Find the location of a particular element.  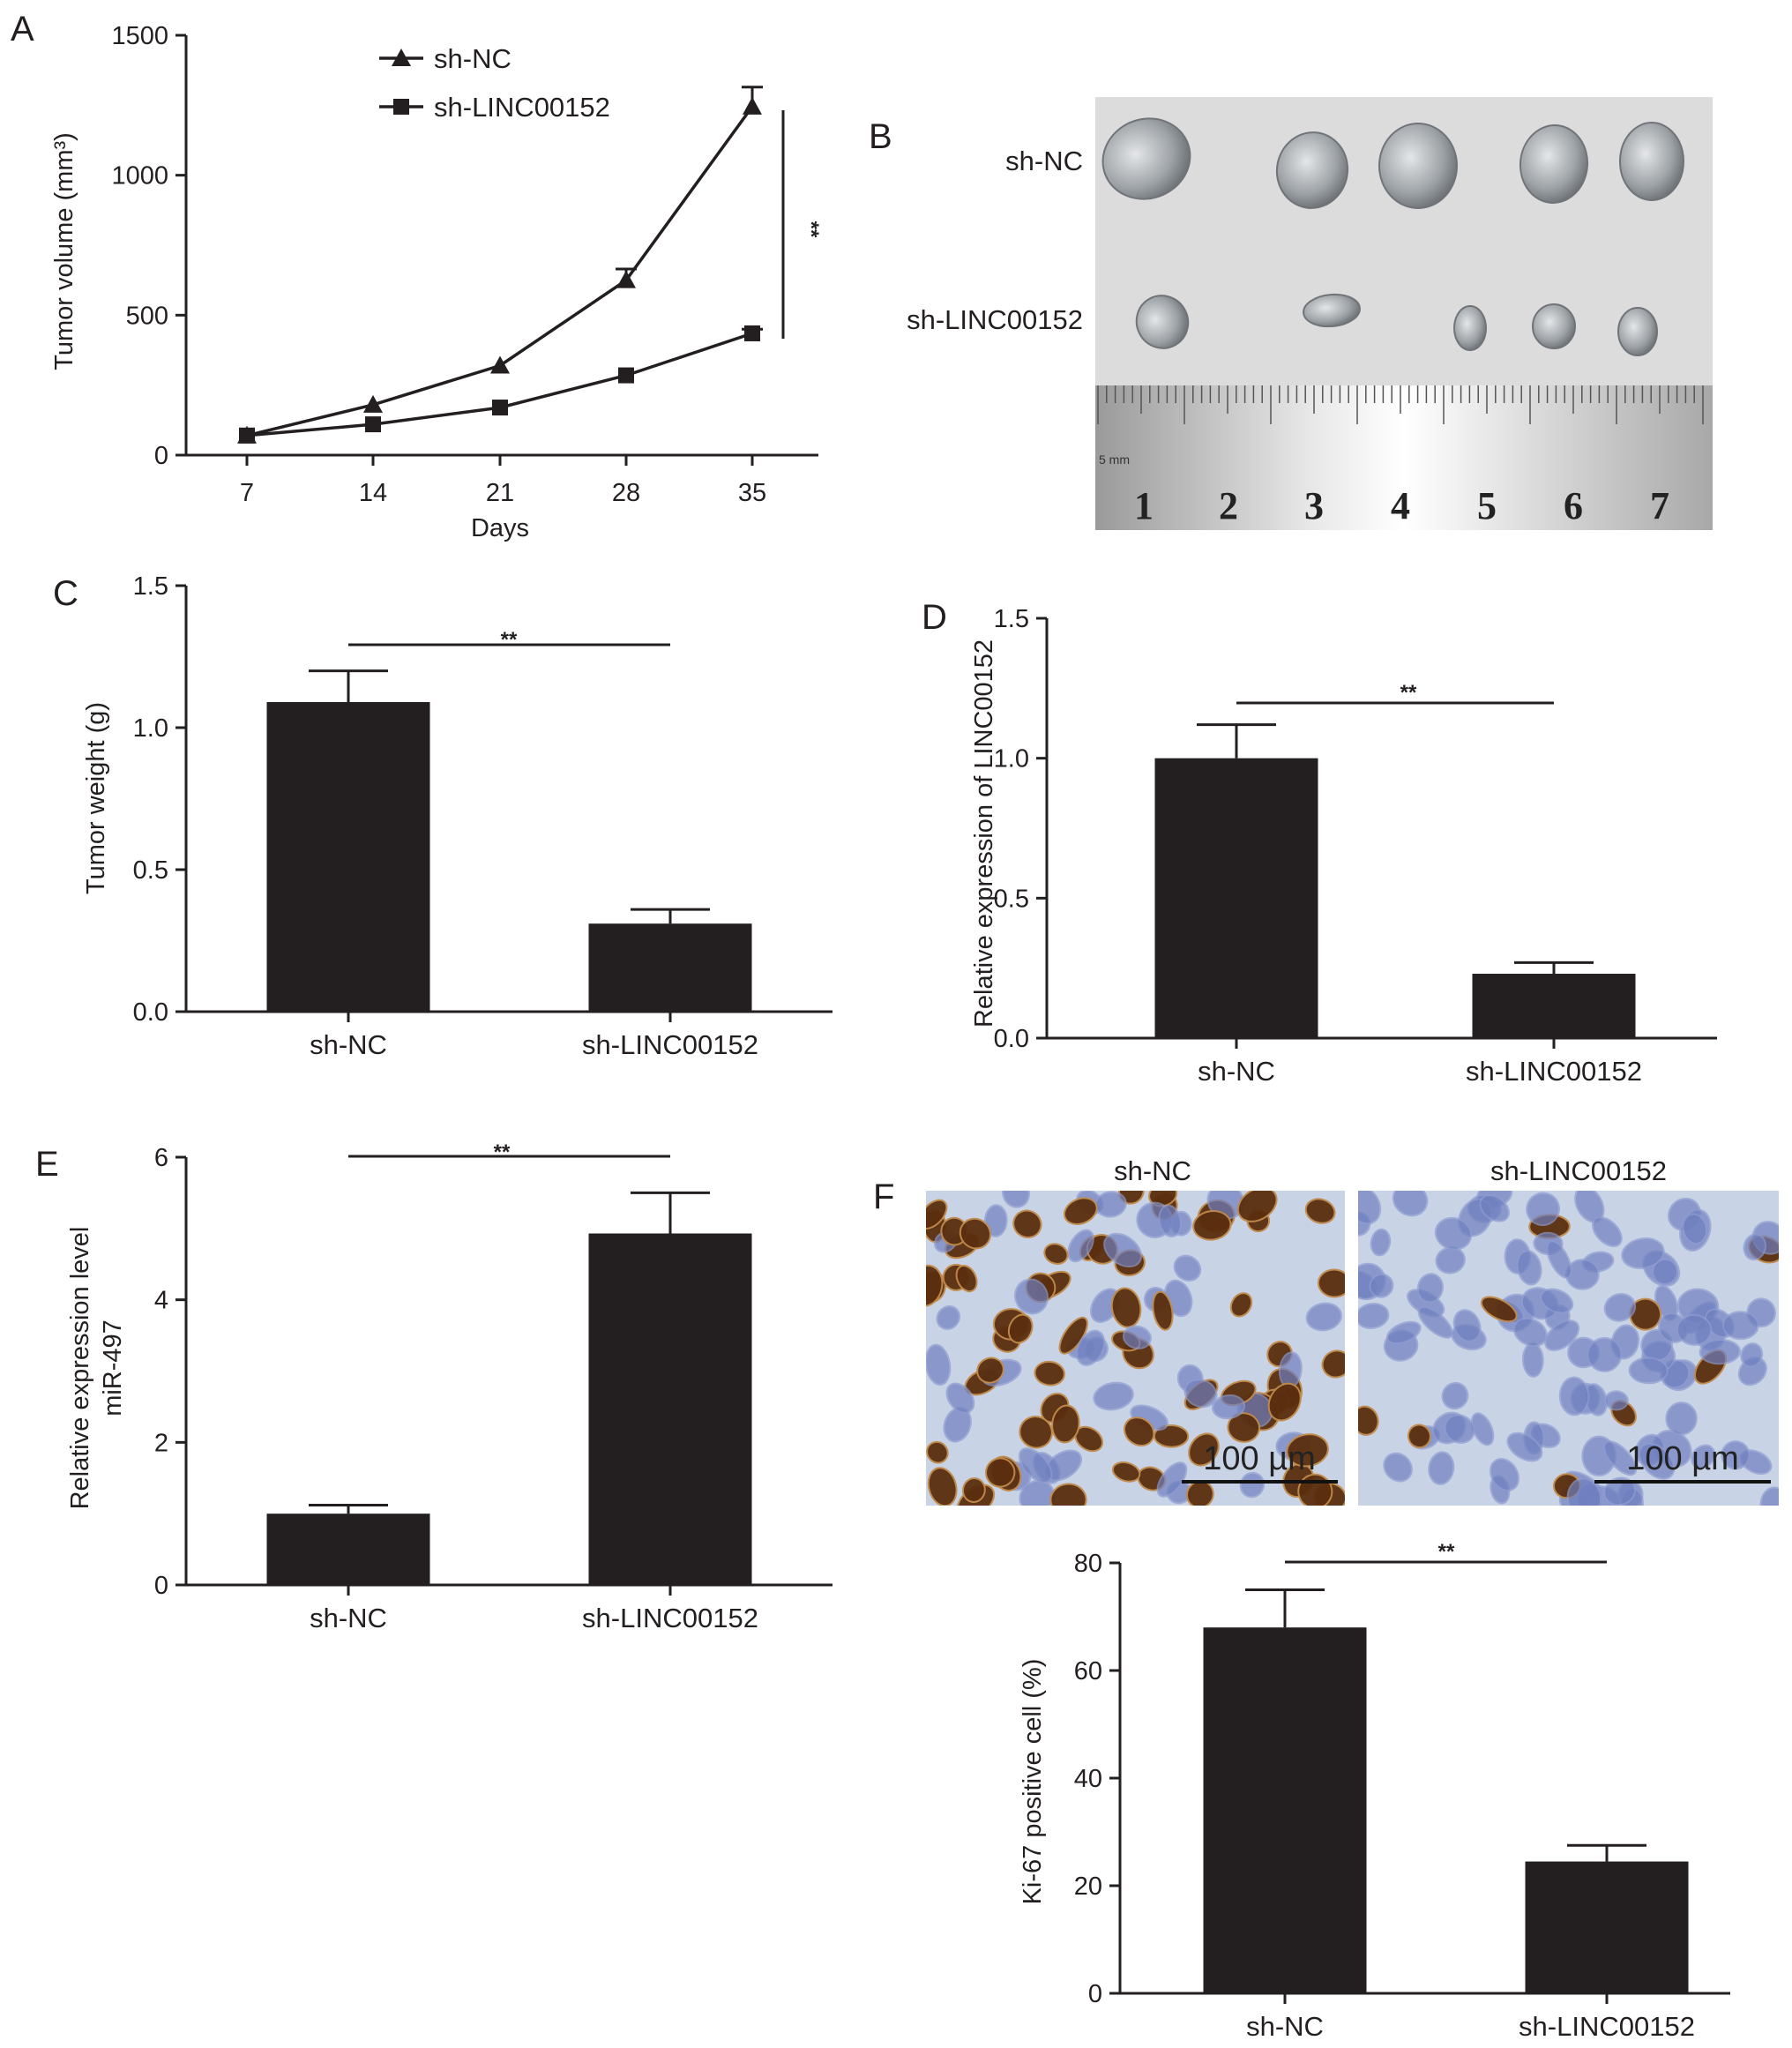

y-tick-label: 4 is located at coordinates (161, 1301).